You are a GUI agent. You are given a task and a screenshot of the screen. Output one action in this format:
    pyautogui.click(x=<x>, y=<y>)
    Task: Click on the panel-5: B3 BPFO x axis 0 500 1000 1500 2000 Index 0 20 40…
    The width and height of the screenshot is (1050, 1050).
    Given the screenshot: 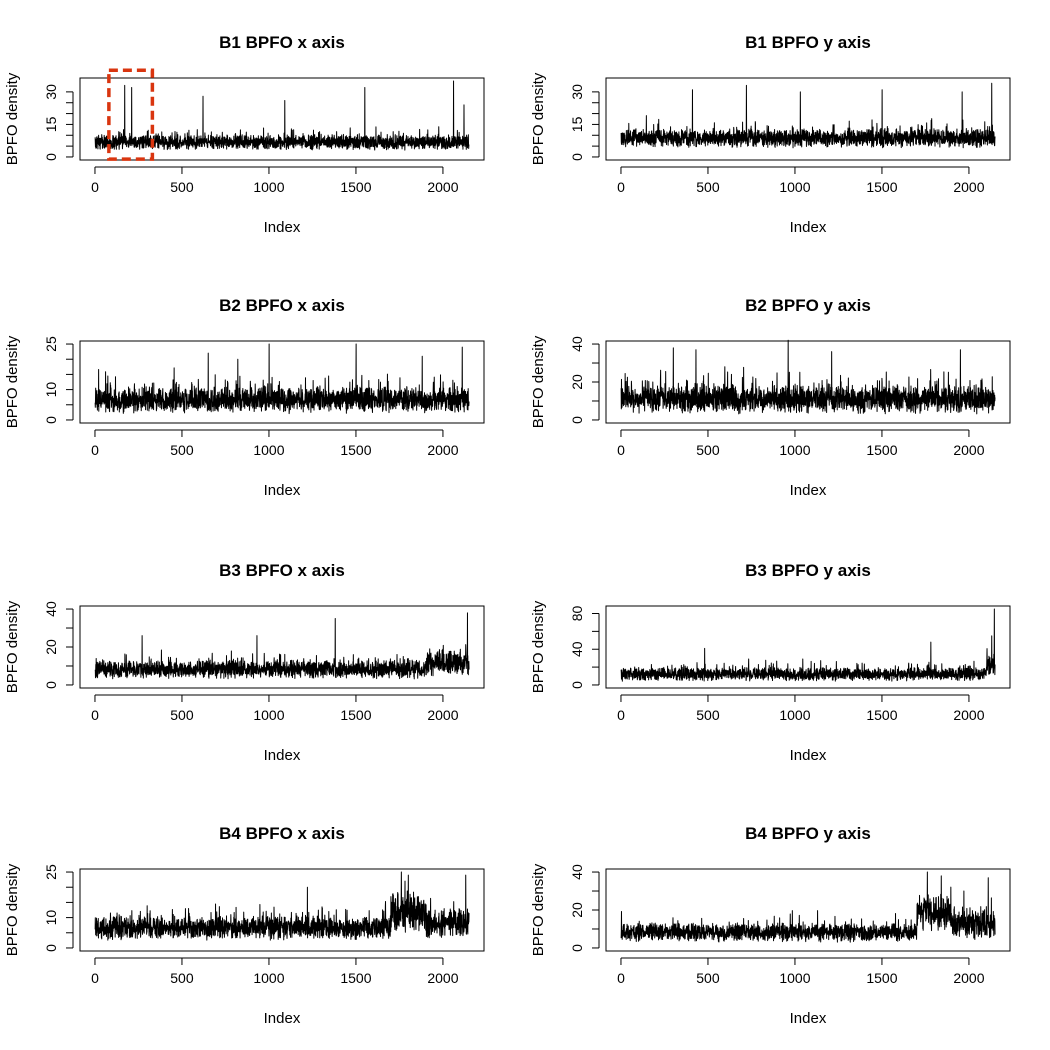 What is the action you would take?
    pyautogui.click(x=244, y=662)
    